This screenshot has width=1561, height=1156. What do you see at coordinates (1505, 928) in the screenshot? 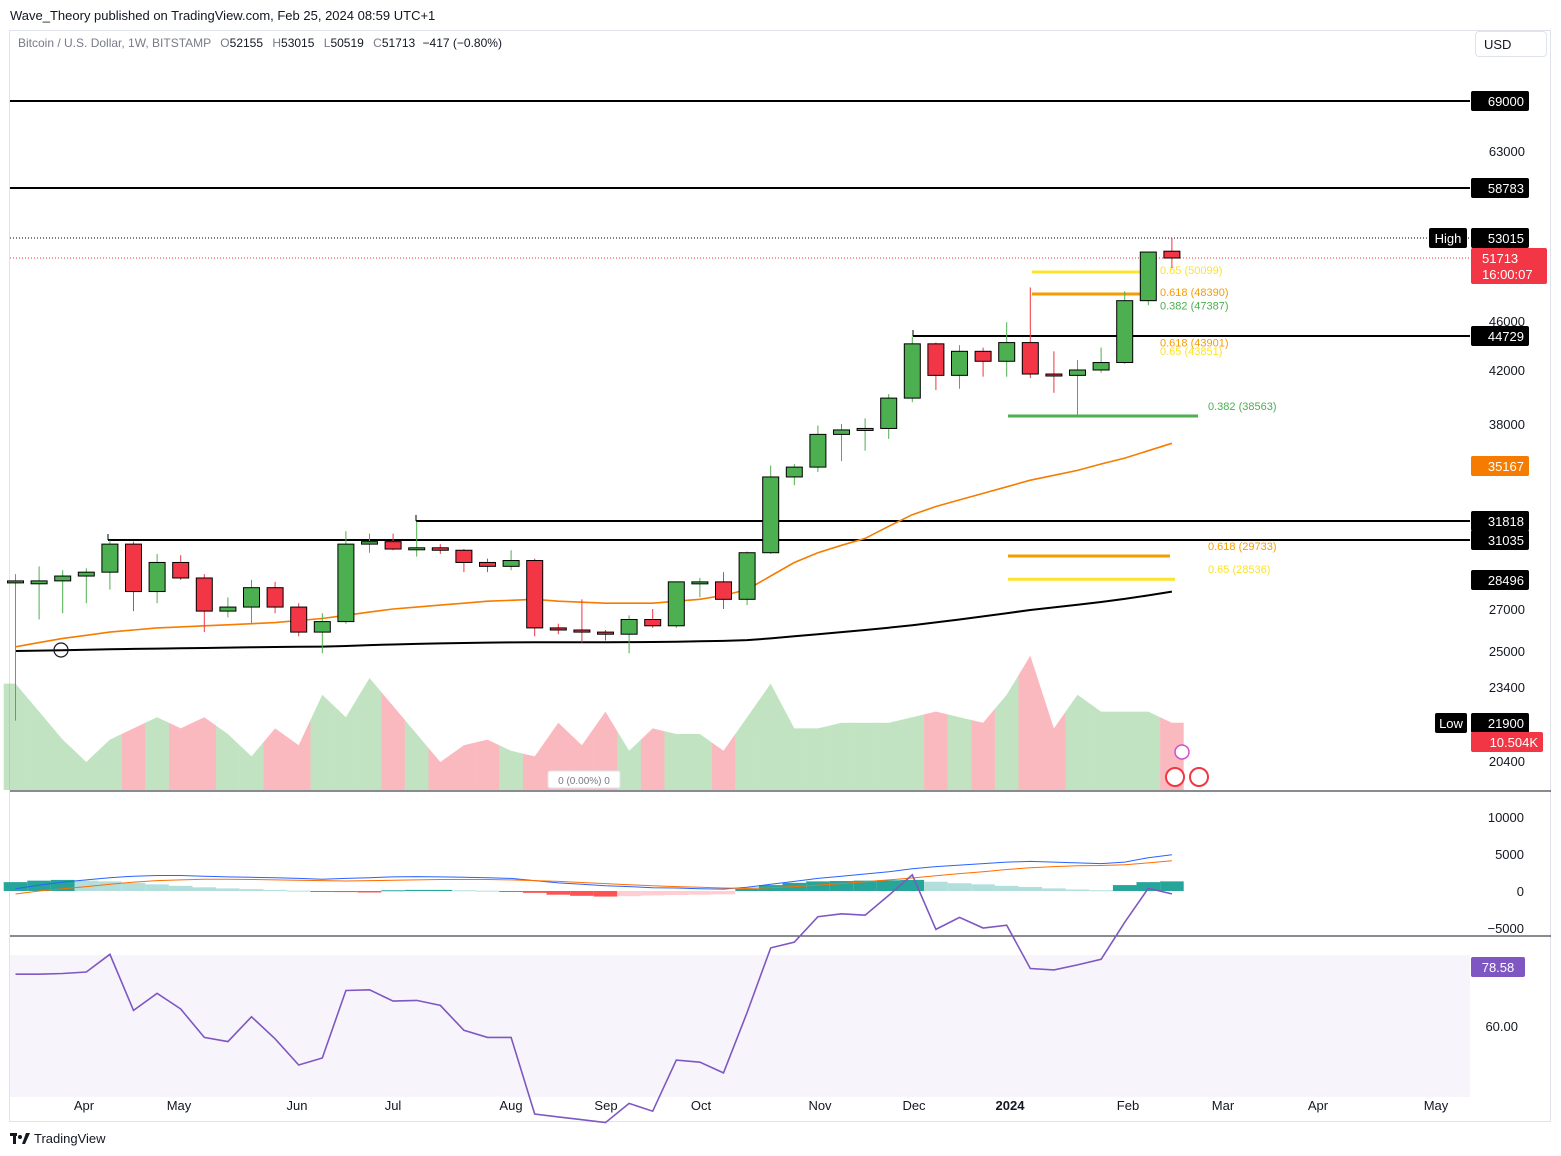
I see `macd-axis-tick: −5000` at bounding box center [1505, 928].